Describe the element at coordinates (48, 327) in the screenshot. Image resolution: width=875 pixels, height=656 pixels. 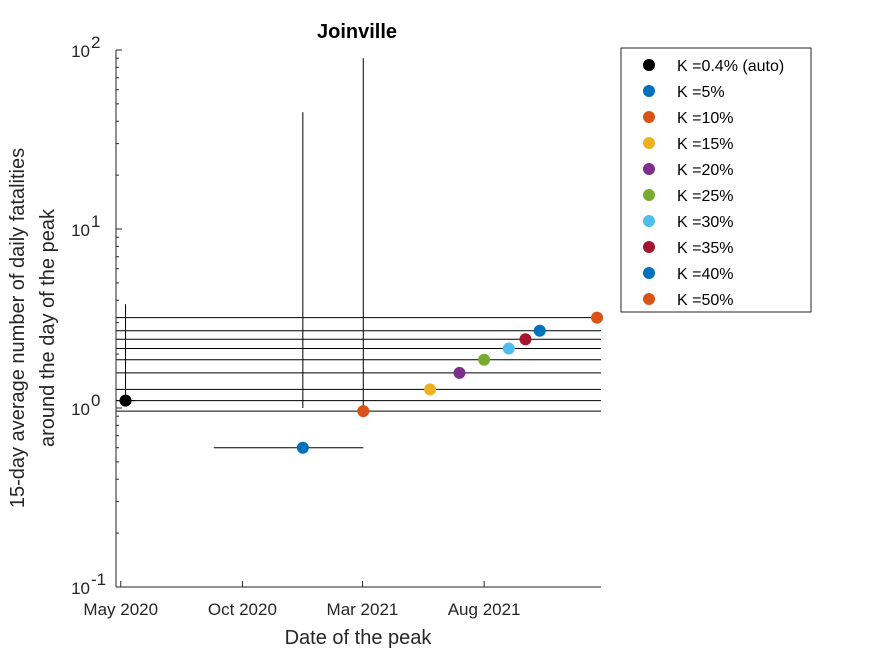
I see `y-axis-label-line-2: around the day of the peak` at that location.